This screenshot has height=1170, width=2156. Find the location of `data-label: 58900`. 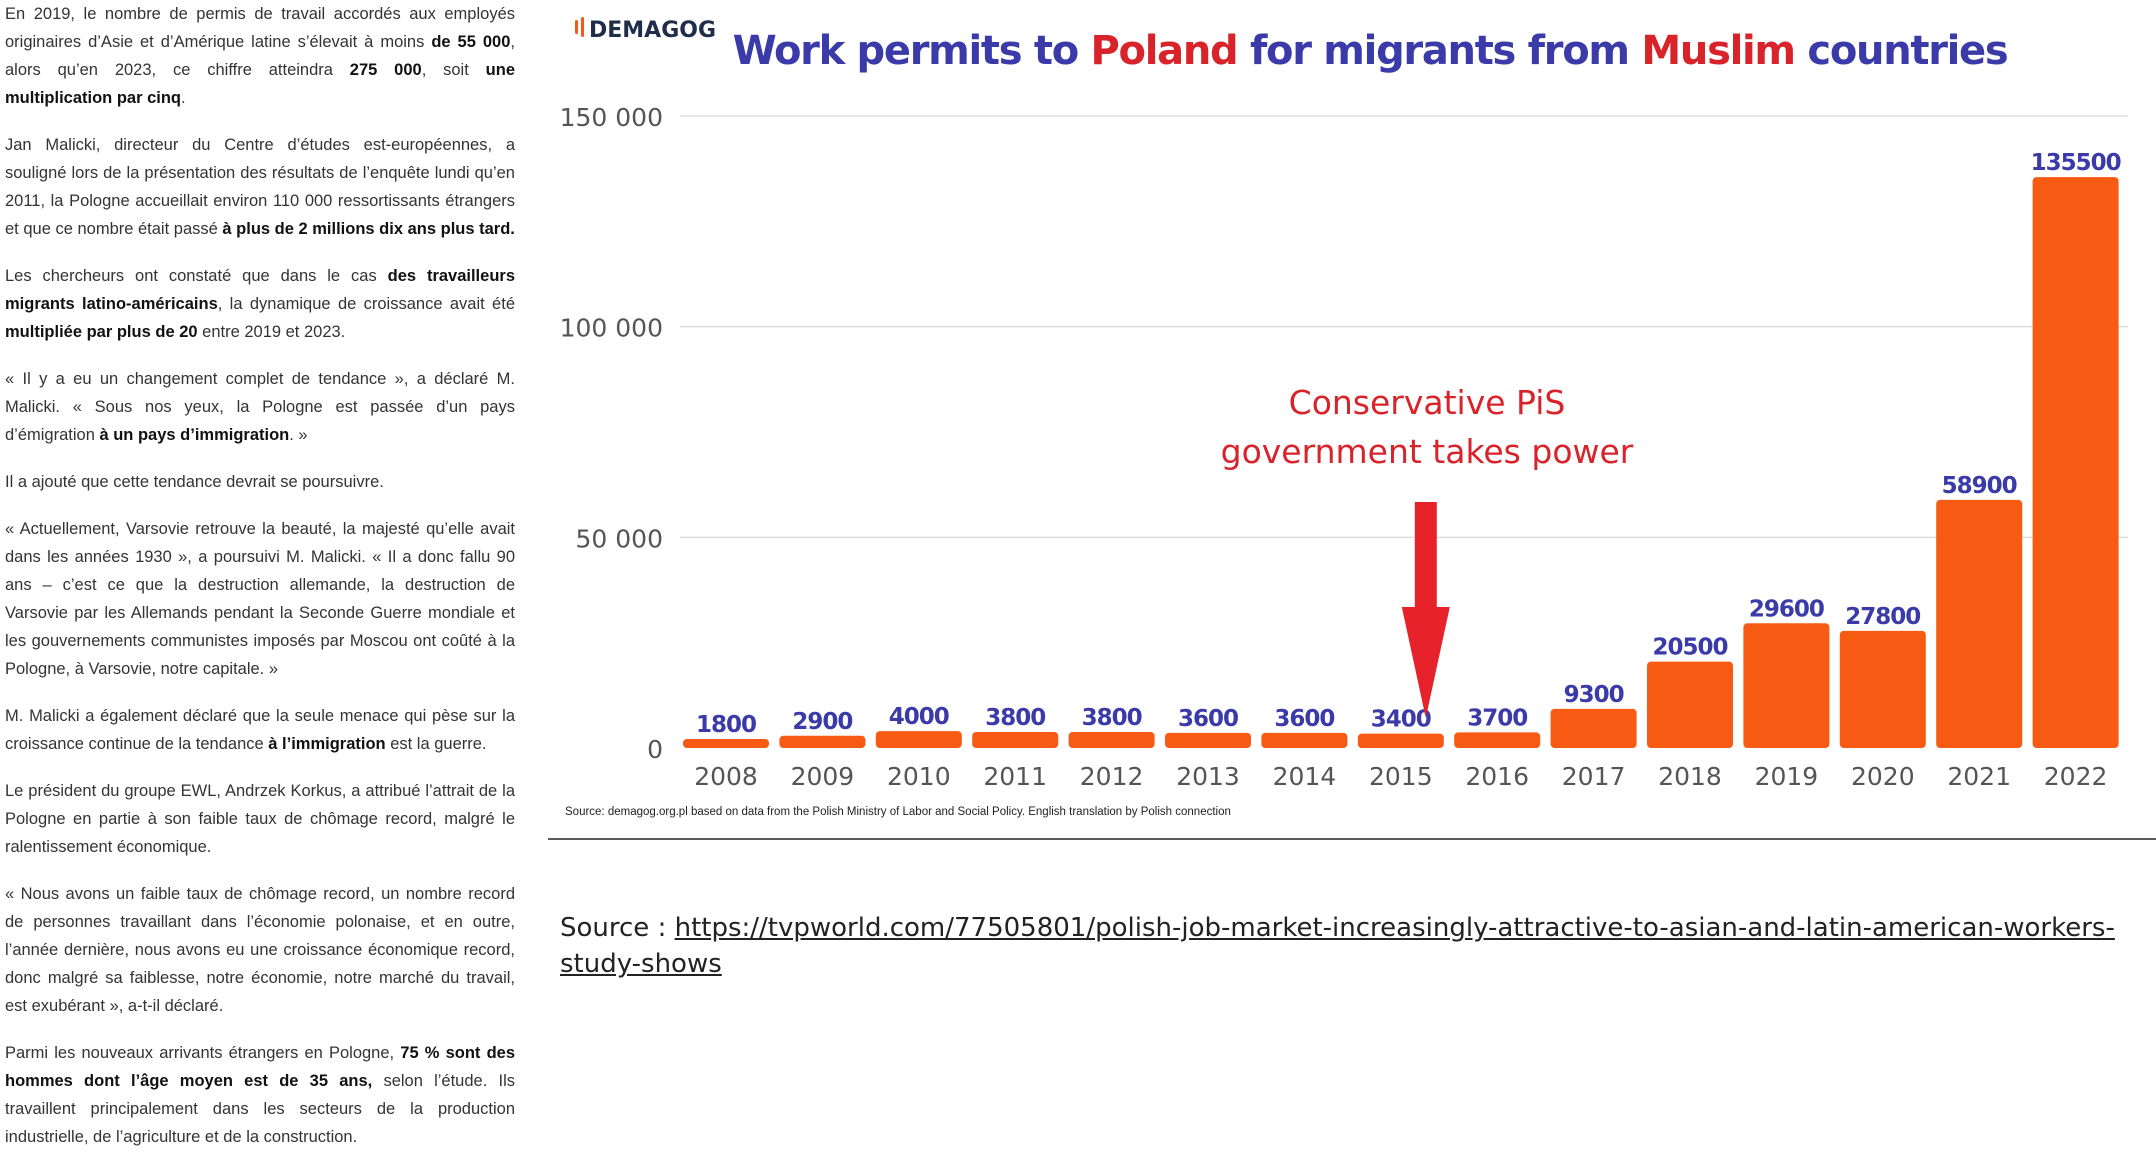

data-label: 58900 is located at coordinates (1979, 486).